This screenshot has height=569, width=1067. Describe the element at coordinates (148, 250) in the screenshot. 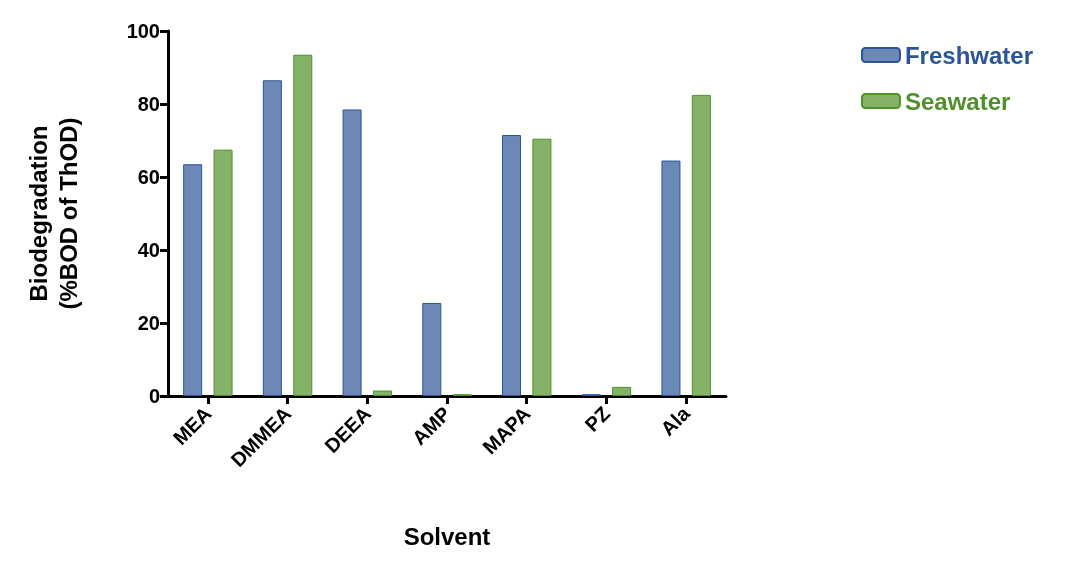

I see `y-tick-label: 40` at that location.